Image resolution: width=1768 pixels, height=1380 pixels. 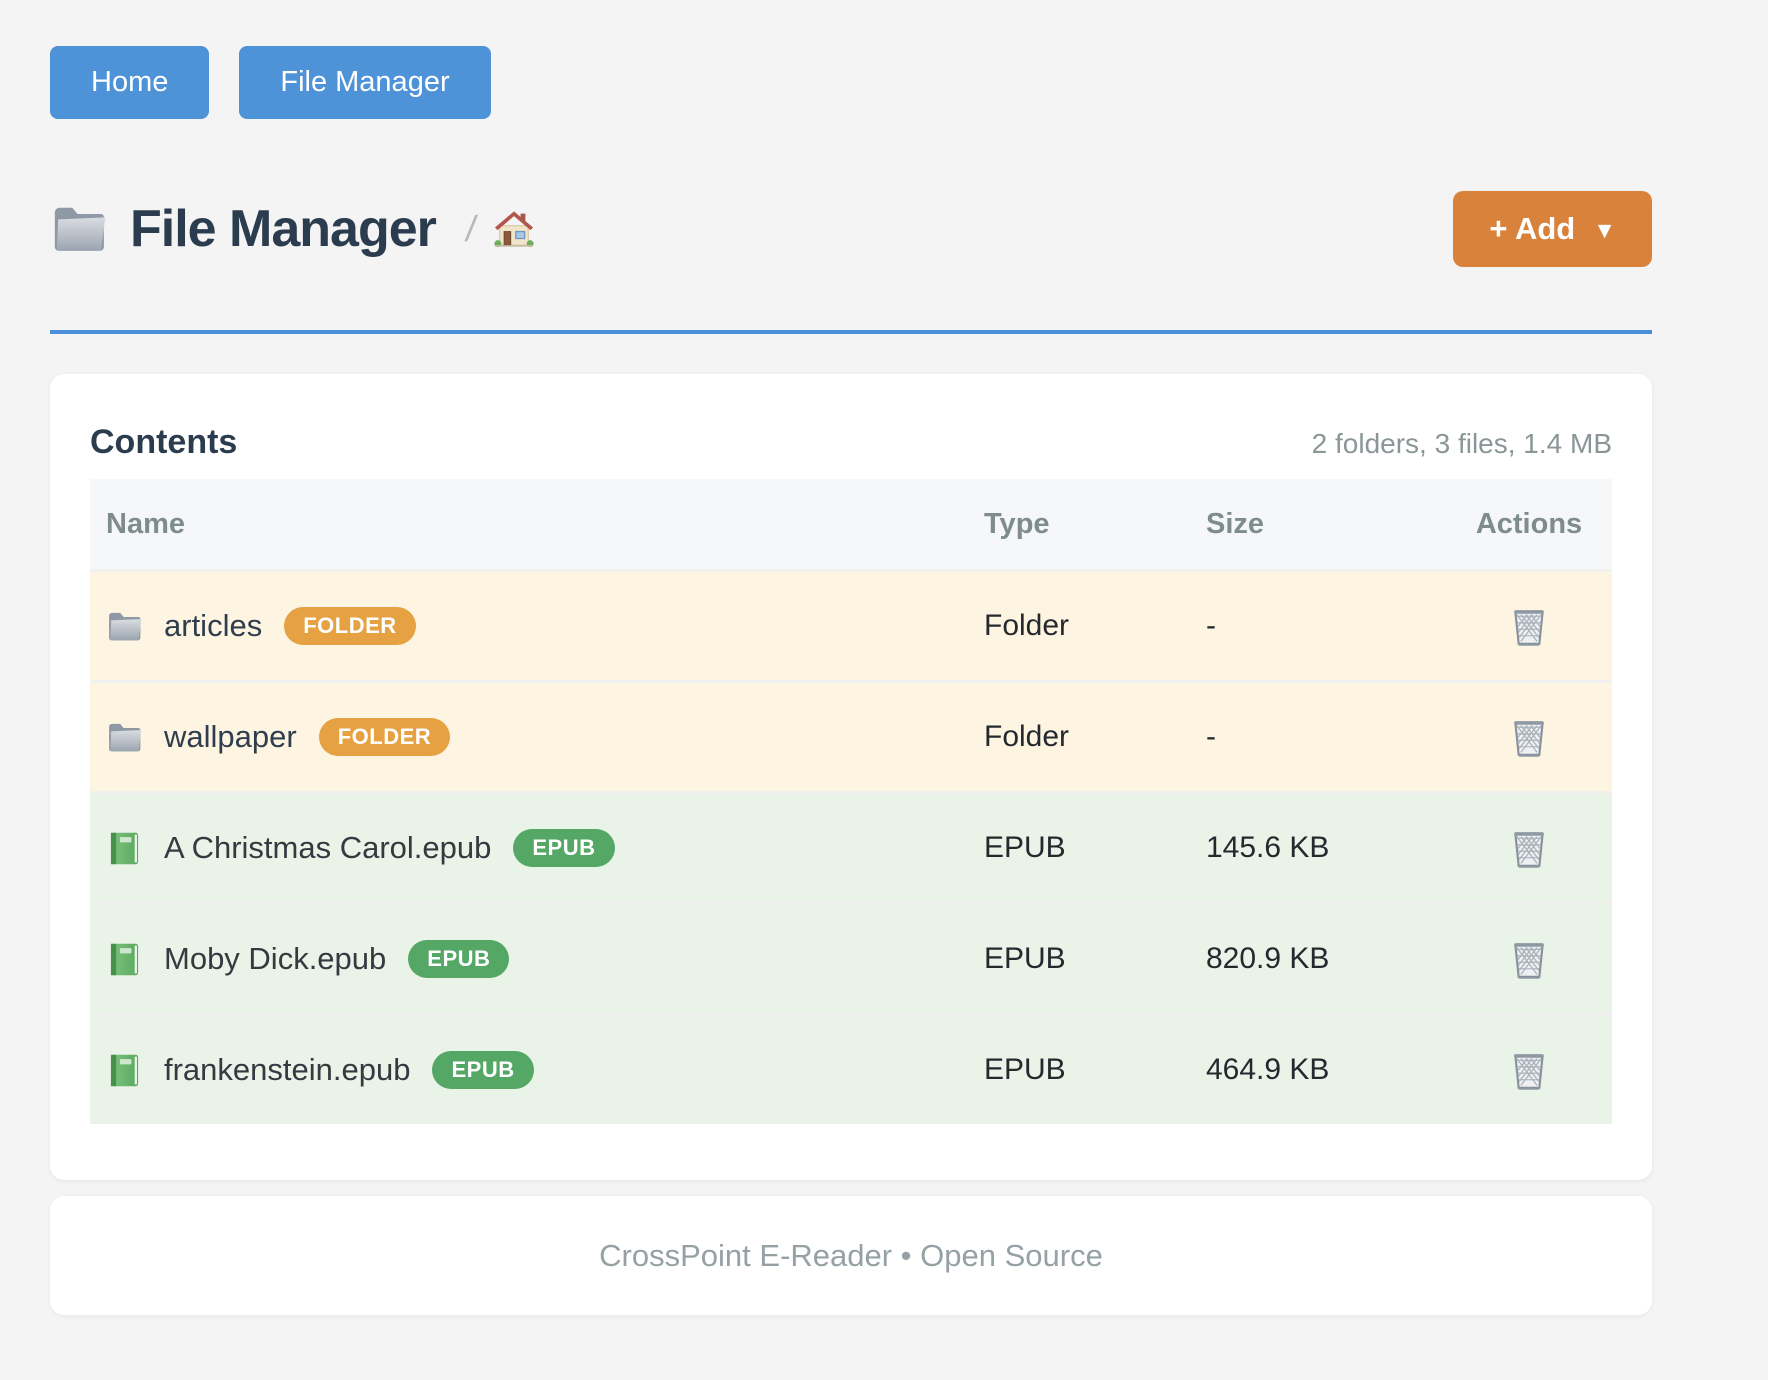 I want to click on file-manager-button: File Manager, so click(x=365, y=82).